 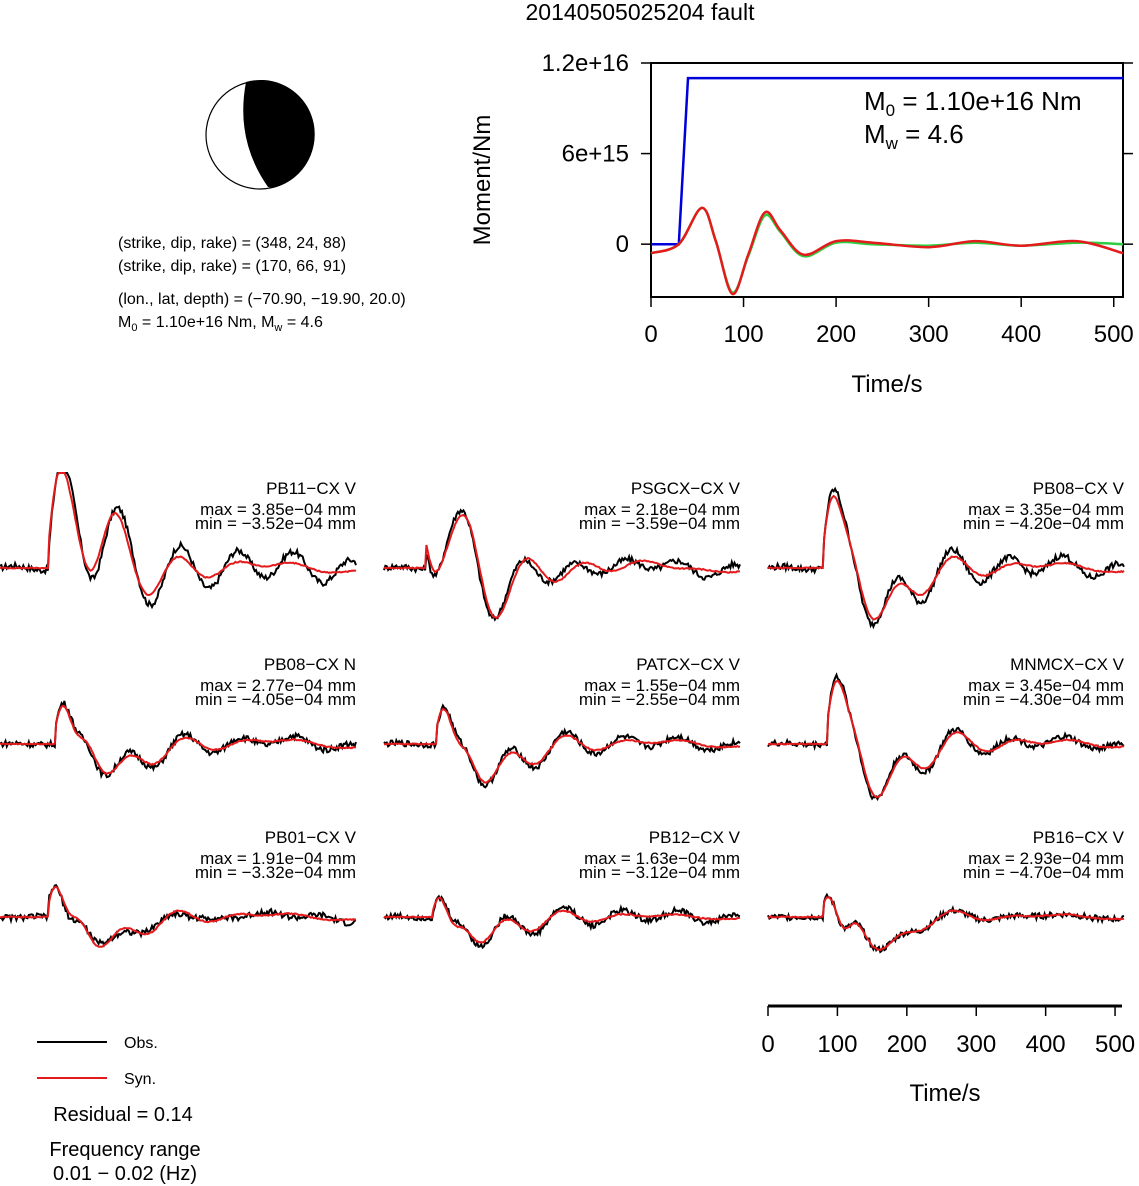 I want to click on moment-mw-value: = 4.6, so click(x=931, y=134).